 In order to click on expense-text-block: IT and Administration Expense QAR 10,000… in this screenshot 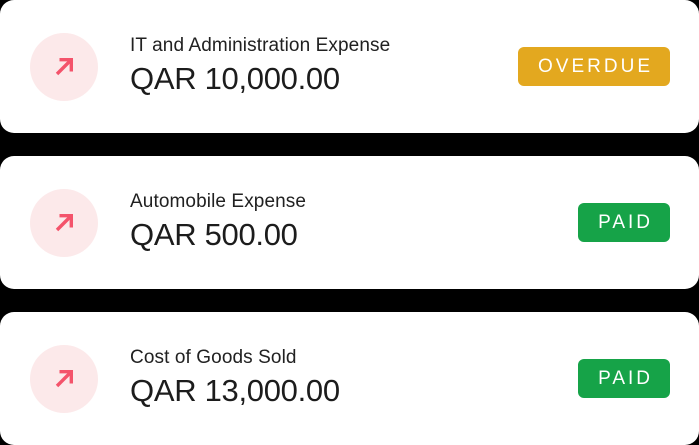, I will do `click(324, 65)`.